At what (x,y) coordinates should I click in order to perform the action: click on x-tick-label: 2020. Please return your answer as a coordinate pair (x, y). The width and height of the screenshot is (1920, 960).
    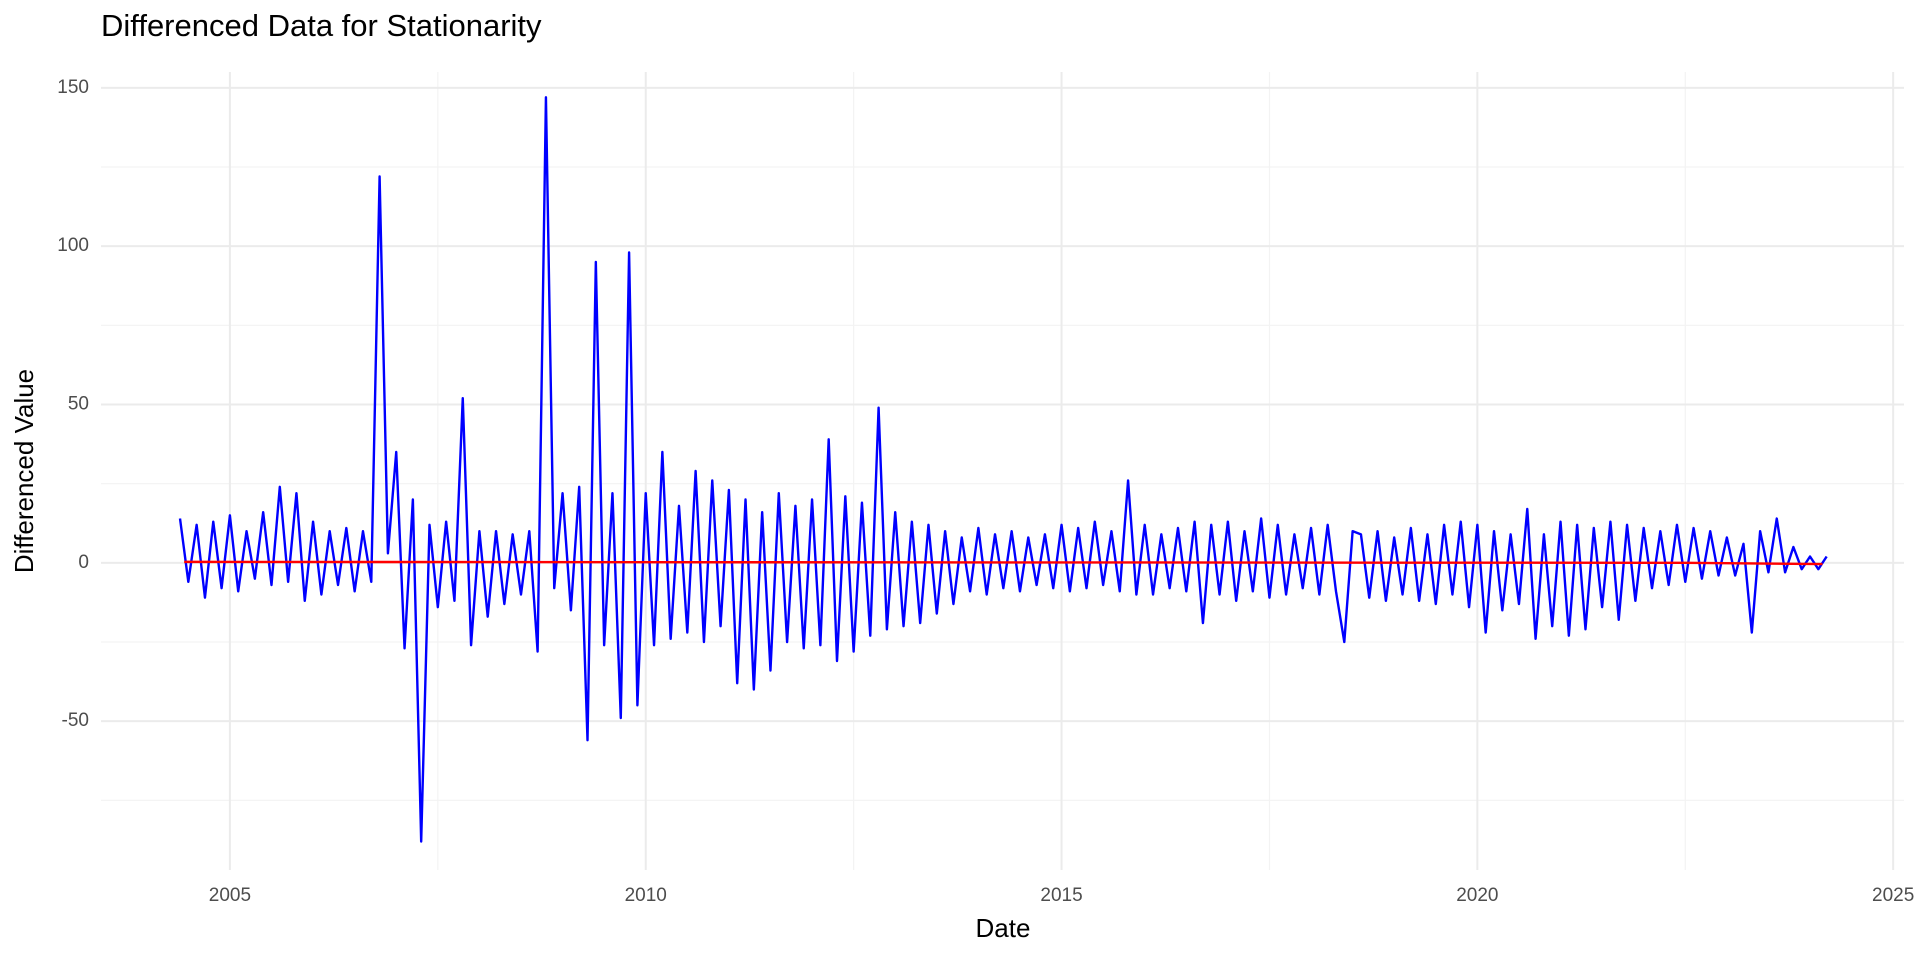
    Looking at the image, I should click on (1477, 895).